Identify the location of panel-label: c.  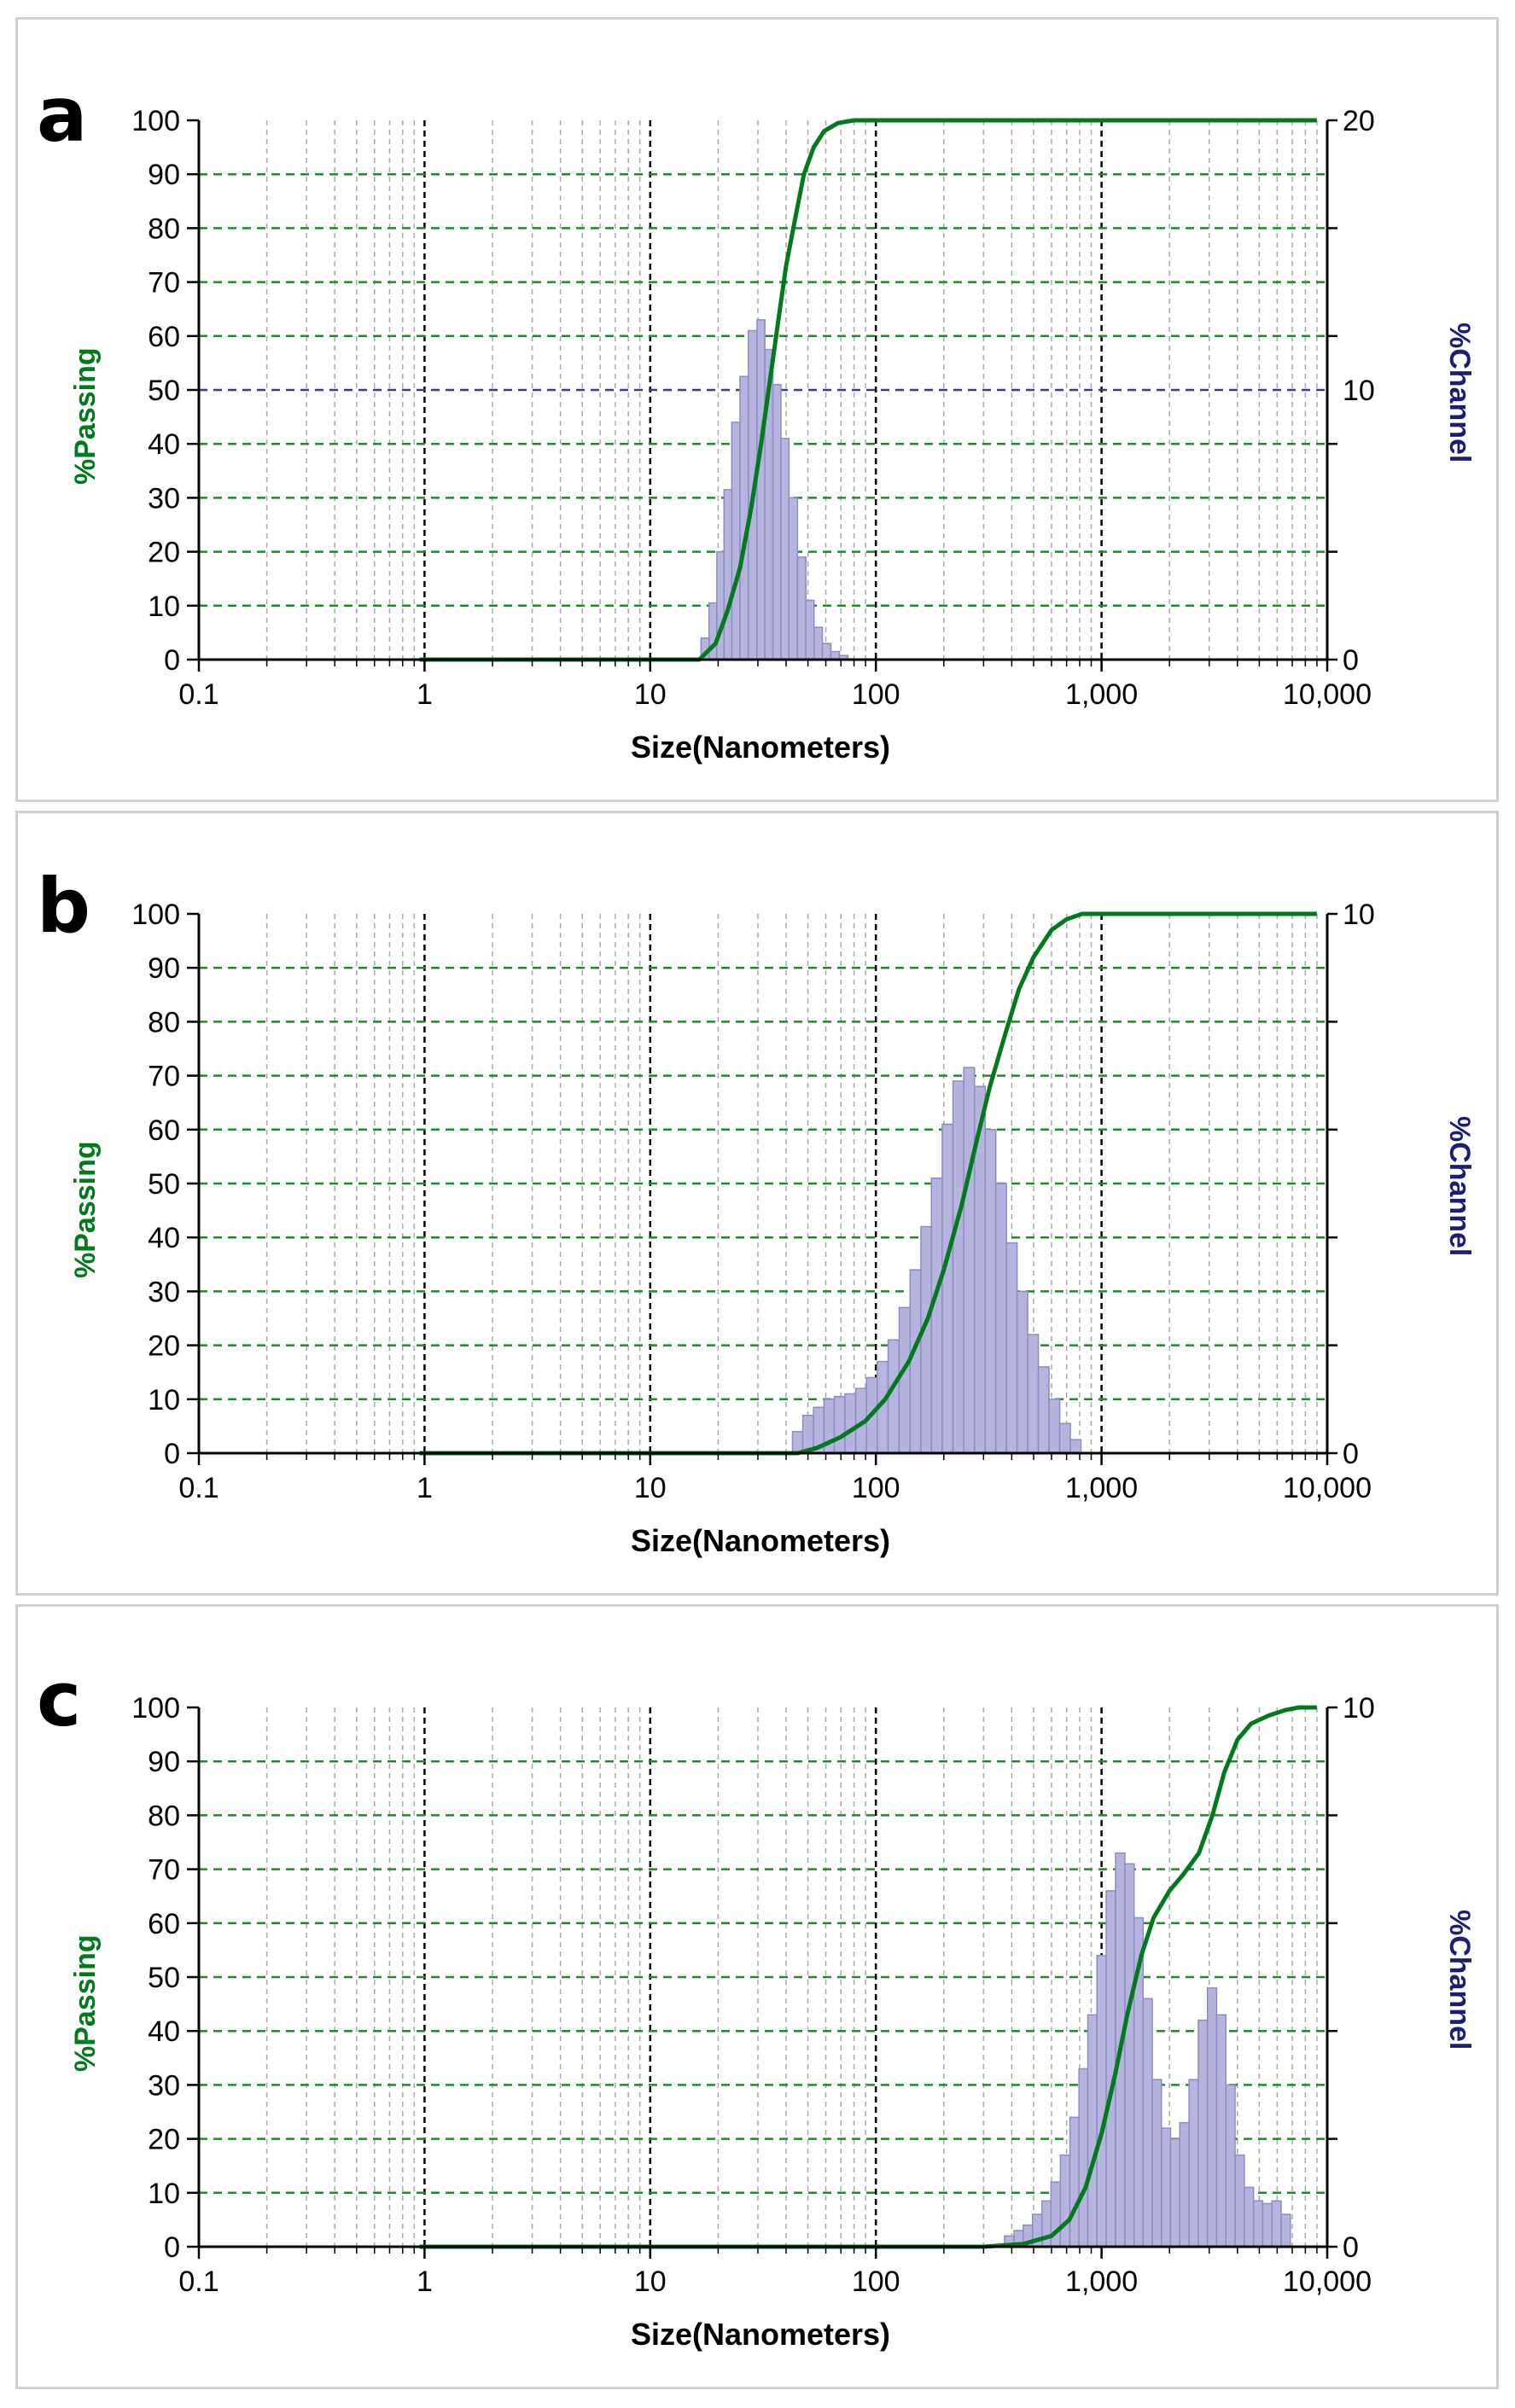
(60, 1699).